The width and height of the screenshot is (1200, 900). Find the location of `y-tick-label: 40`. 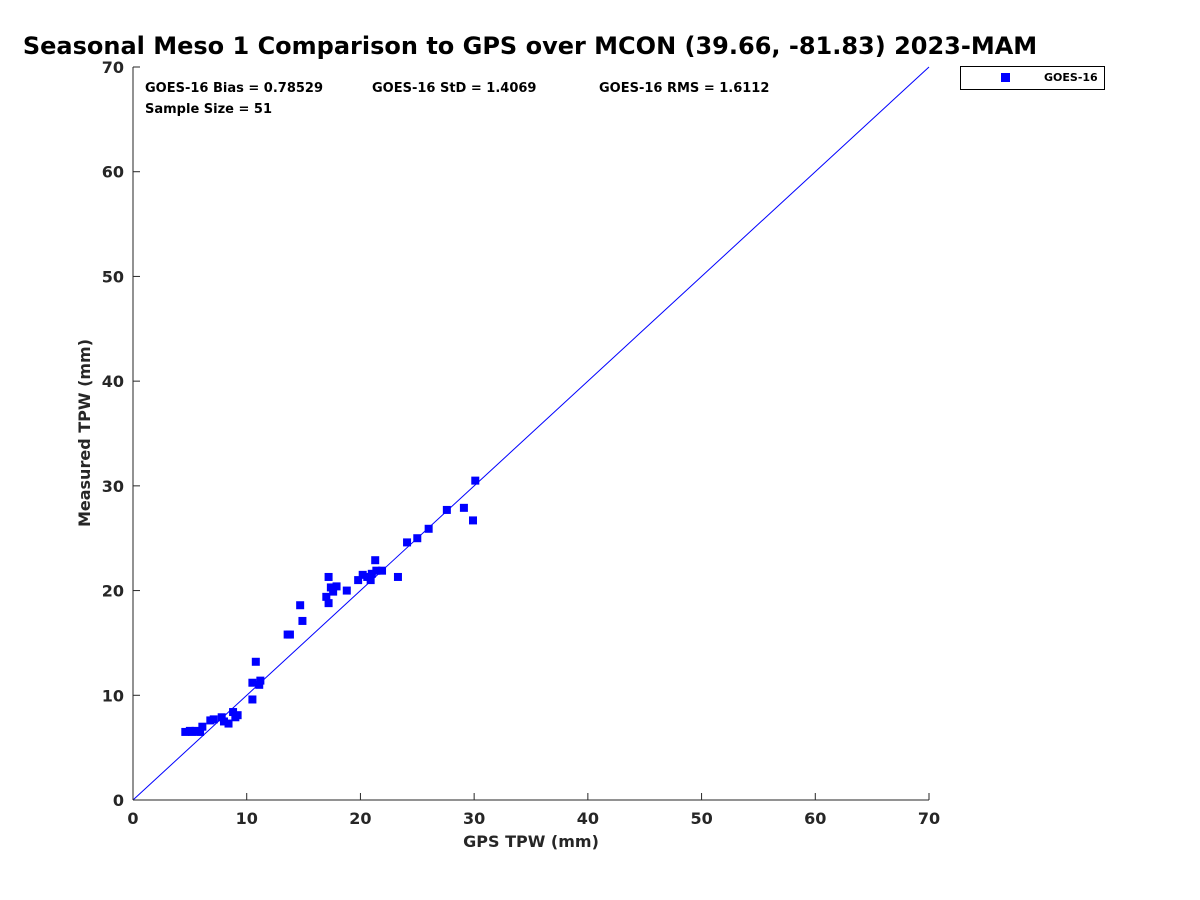

y-tick-label: 40 is located at coordinates (113, 381).